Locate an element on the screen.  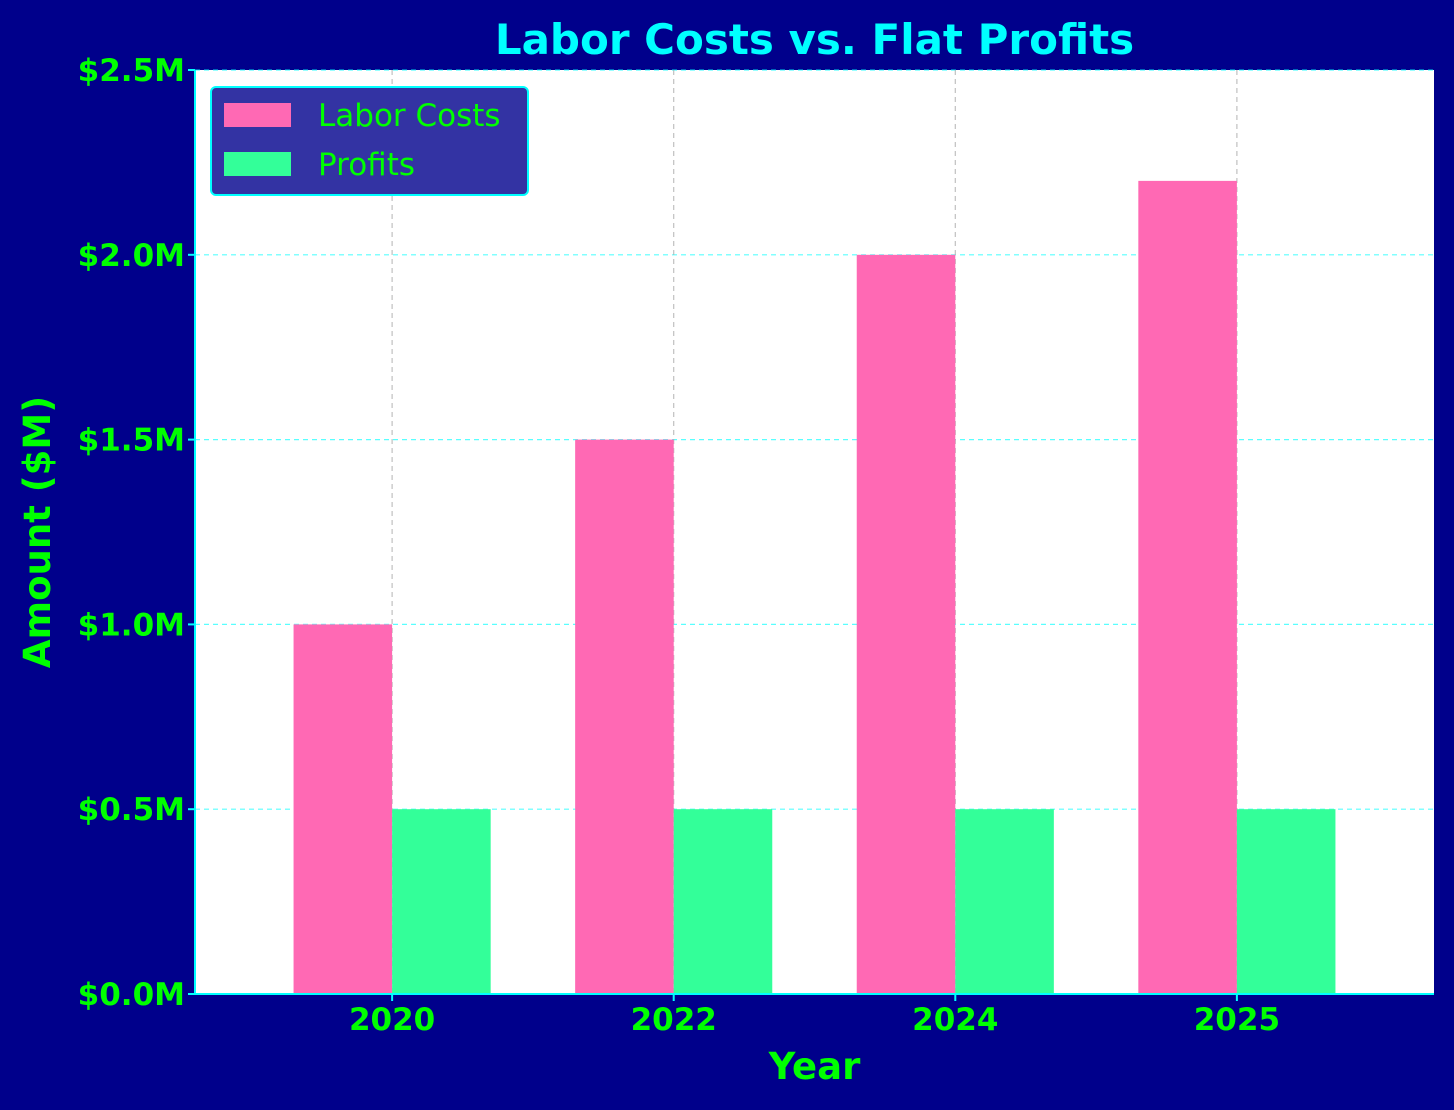
legend-label-profits: Profits is located at coordinates (366, 165).